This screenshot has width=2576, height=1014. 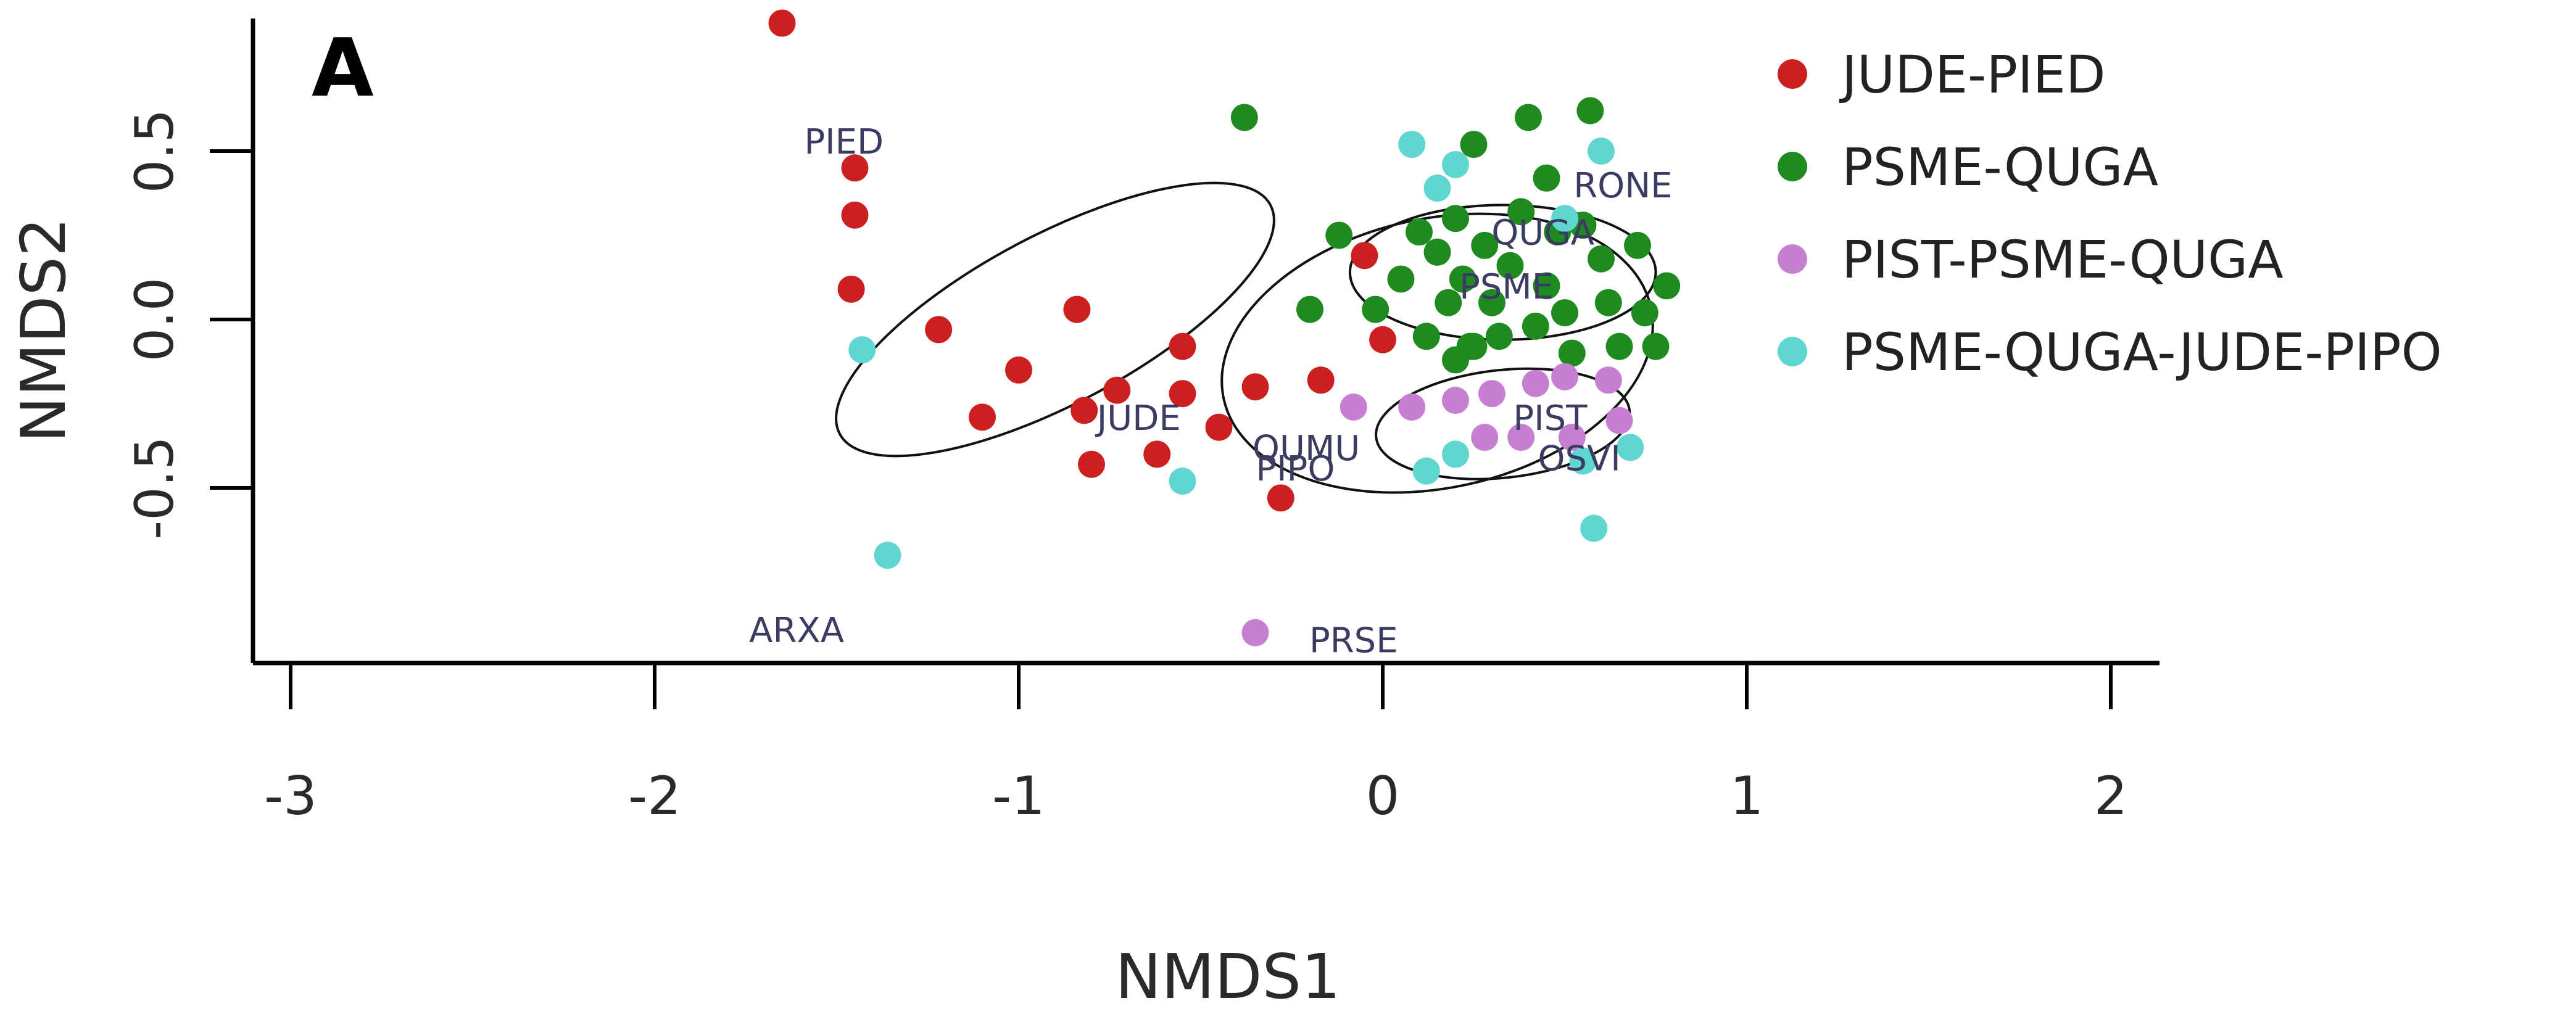 I want to click on x-tick-label: -2, so click(x=654, y=796).